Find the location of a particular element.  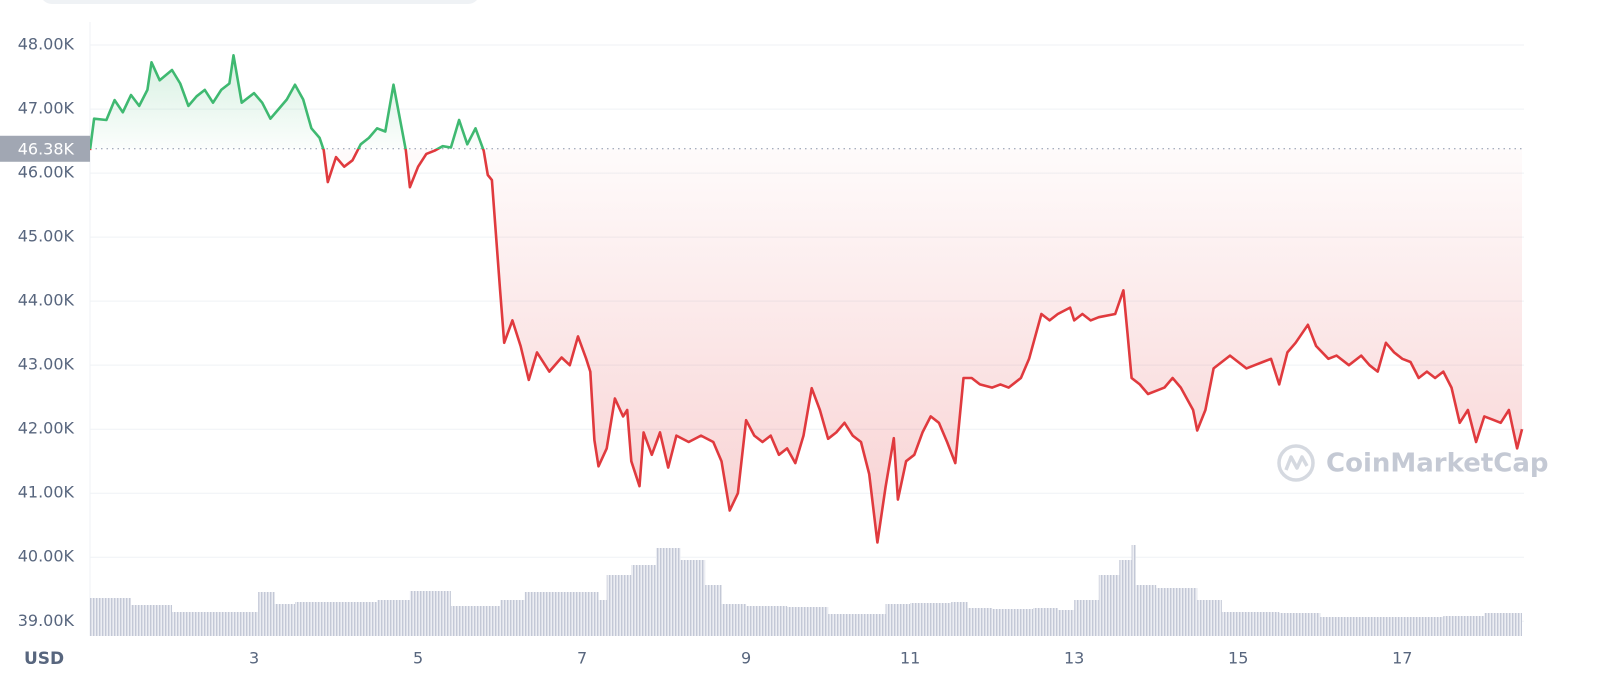

y-tick-label: 43.00K is located at coordinates (46, 364).